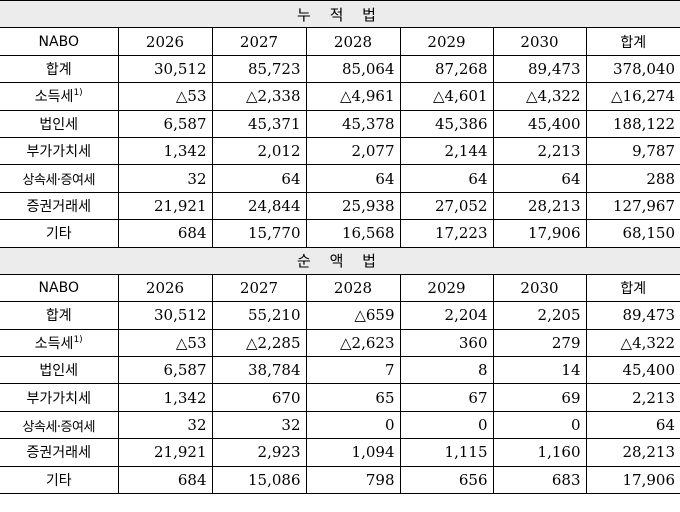 Image resolution: width=680 pixels, height=512 pixels. I want to click on table-cell: 15,086, so click(259, 480).